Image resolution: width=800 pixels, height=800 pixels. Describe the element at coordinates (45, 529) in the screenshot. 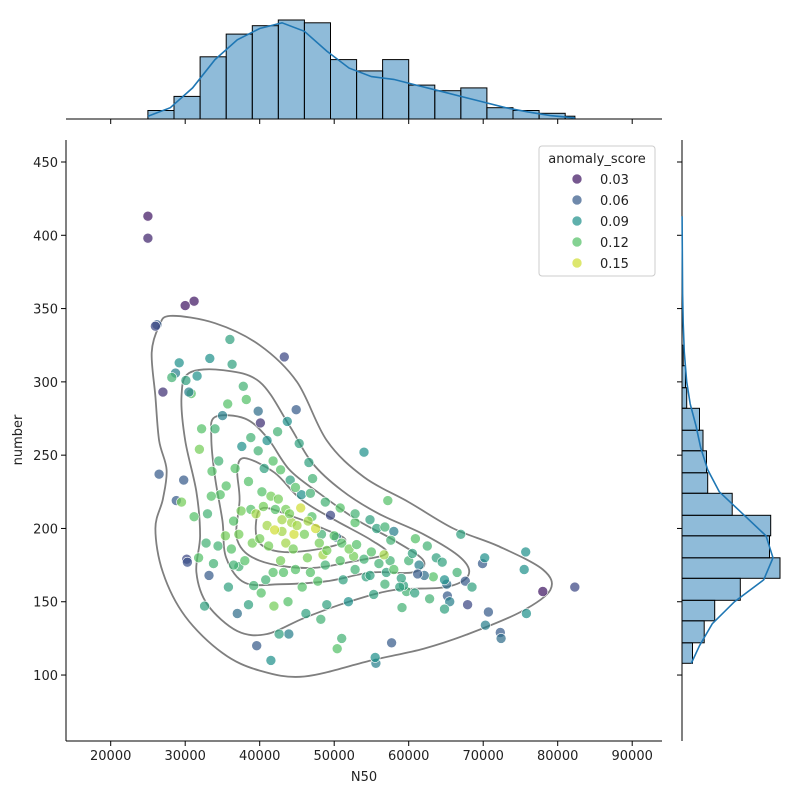

I see `y-tick-label: 200` at that location.